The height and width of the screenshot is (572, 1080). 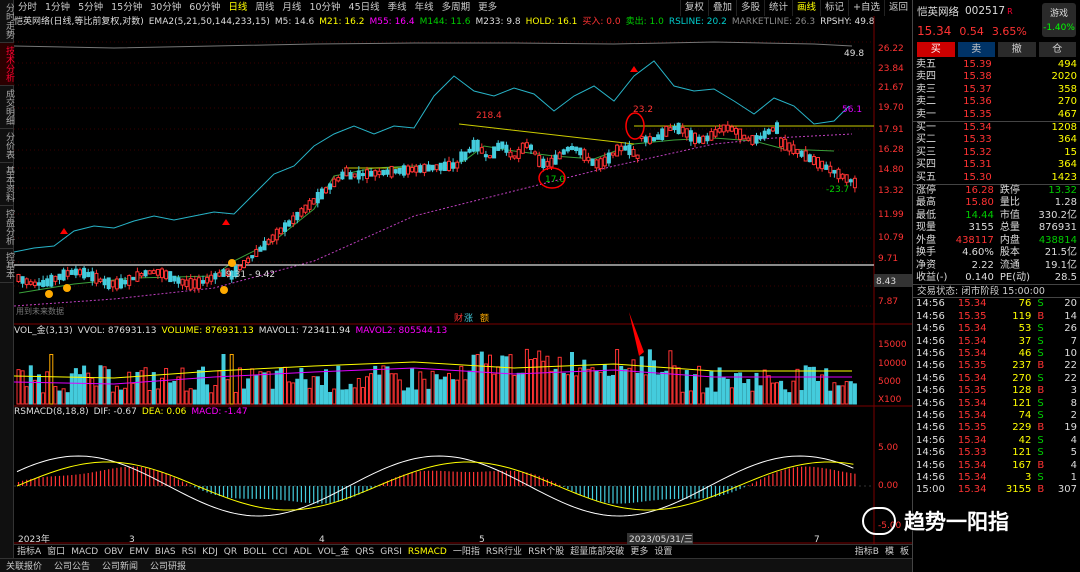 I want to click on sidebar-tab: 控盘分析, so click(x=7, y=227).